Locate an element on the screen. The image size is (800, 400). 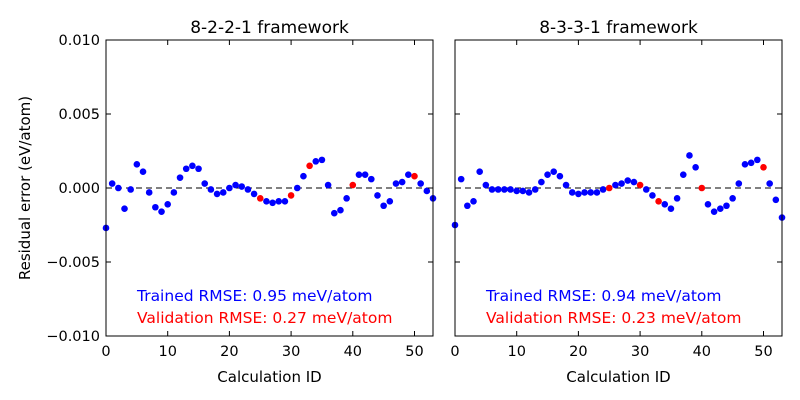
left-y-tick-label: −0.010 is located at coordinates (73, 337).